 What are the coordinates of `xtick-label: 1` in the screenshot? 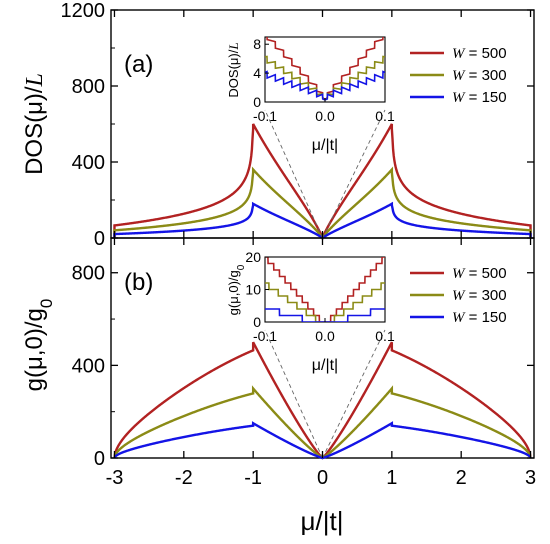 It's located at (391, 478).